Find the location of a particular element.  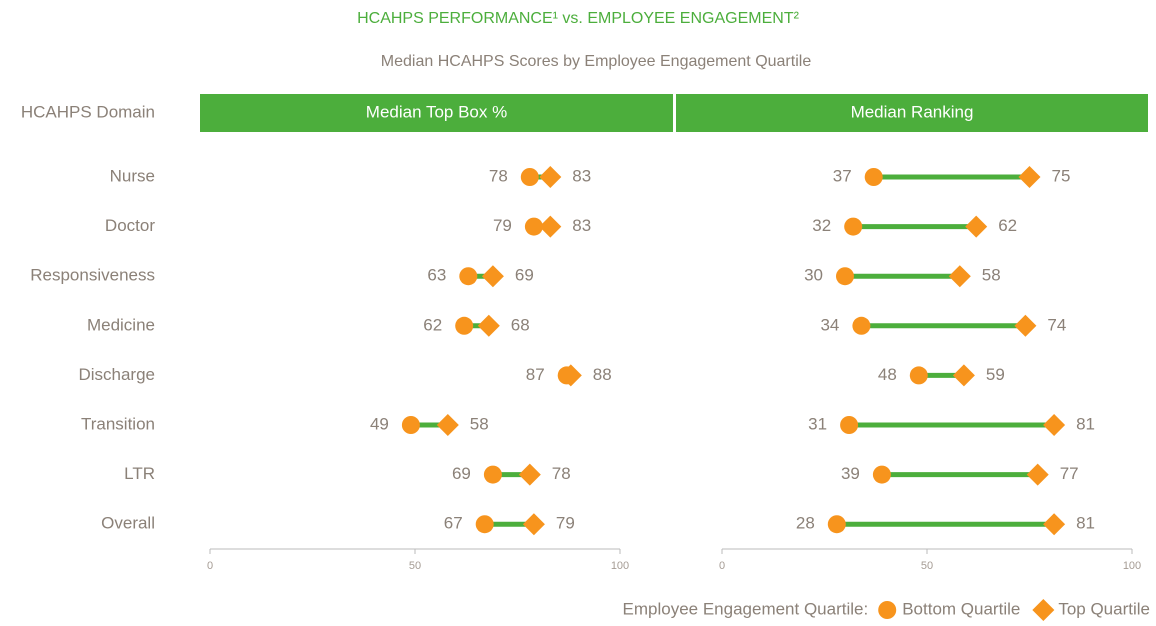

category-label: Responsiveness is located at coordinates (92, 275).